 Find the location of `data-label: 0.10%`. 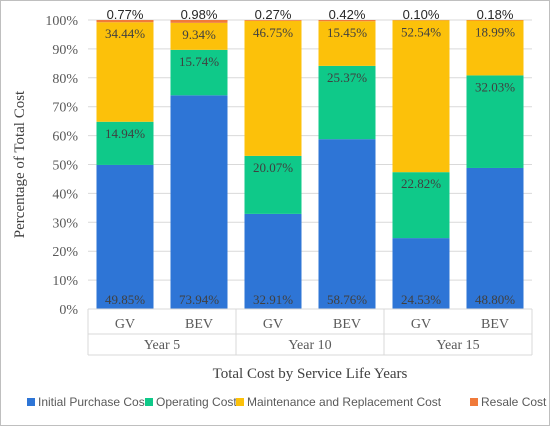

data-label: 0.10% is located at coordinates (421, 14).